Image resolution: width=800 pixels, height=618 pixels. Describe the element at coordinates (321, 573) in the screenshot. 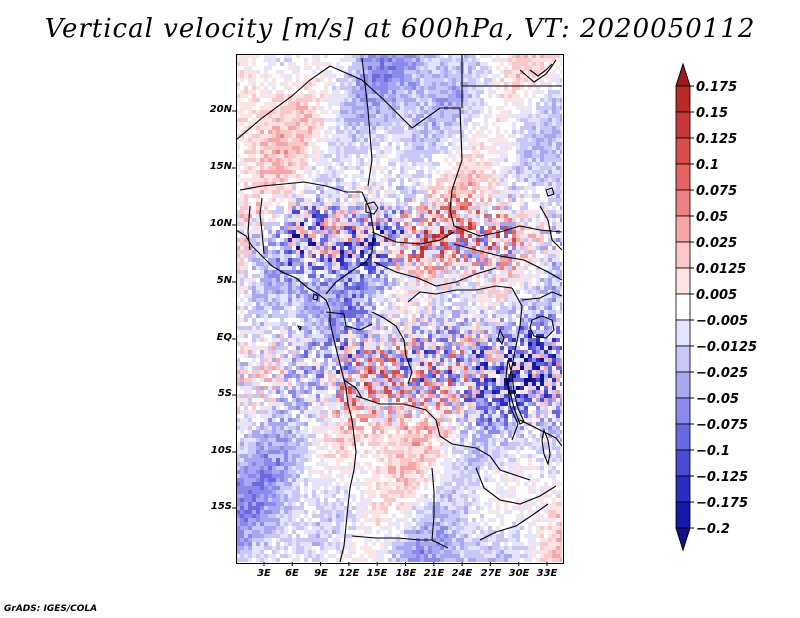

I see `lon-label: 9E` at that location.